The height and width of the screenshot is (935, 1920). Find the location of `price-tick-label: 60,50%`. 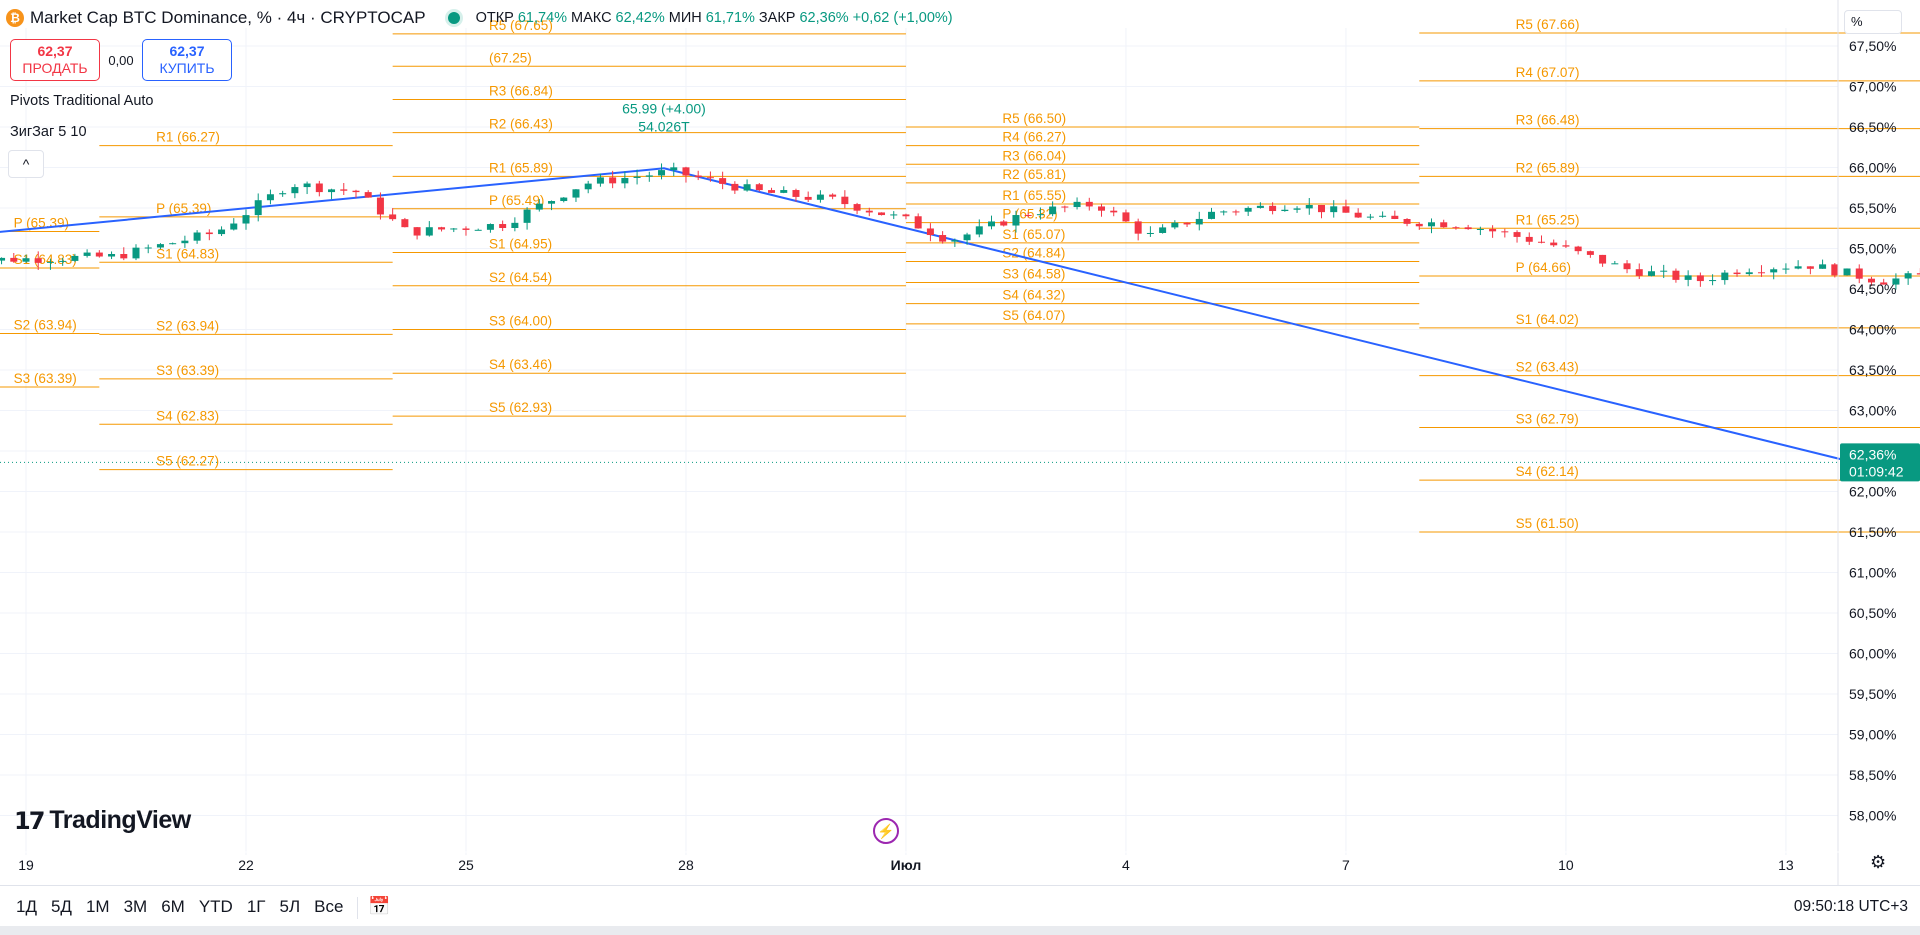

price-tick-label: 60,50% is located at coordinates (1872, 613).